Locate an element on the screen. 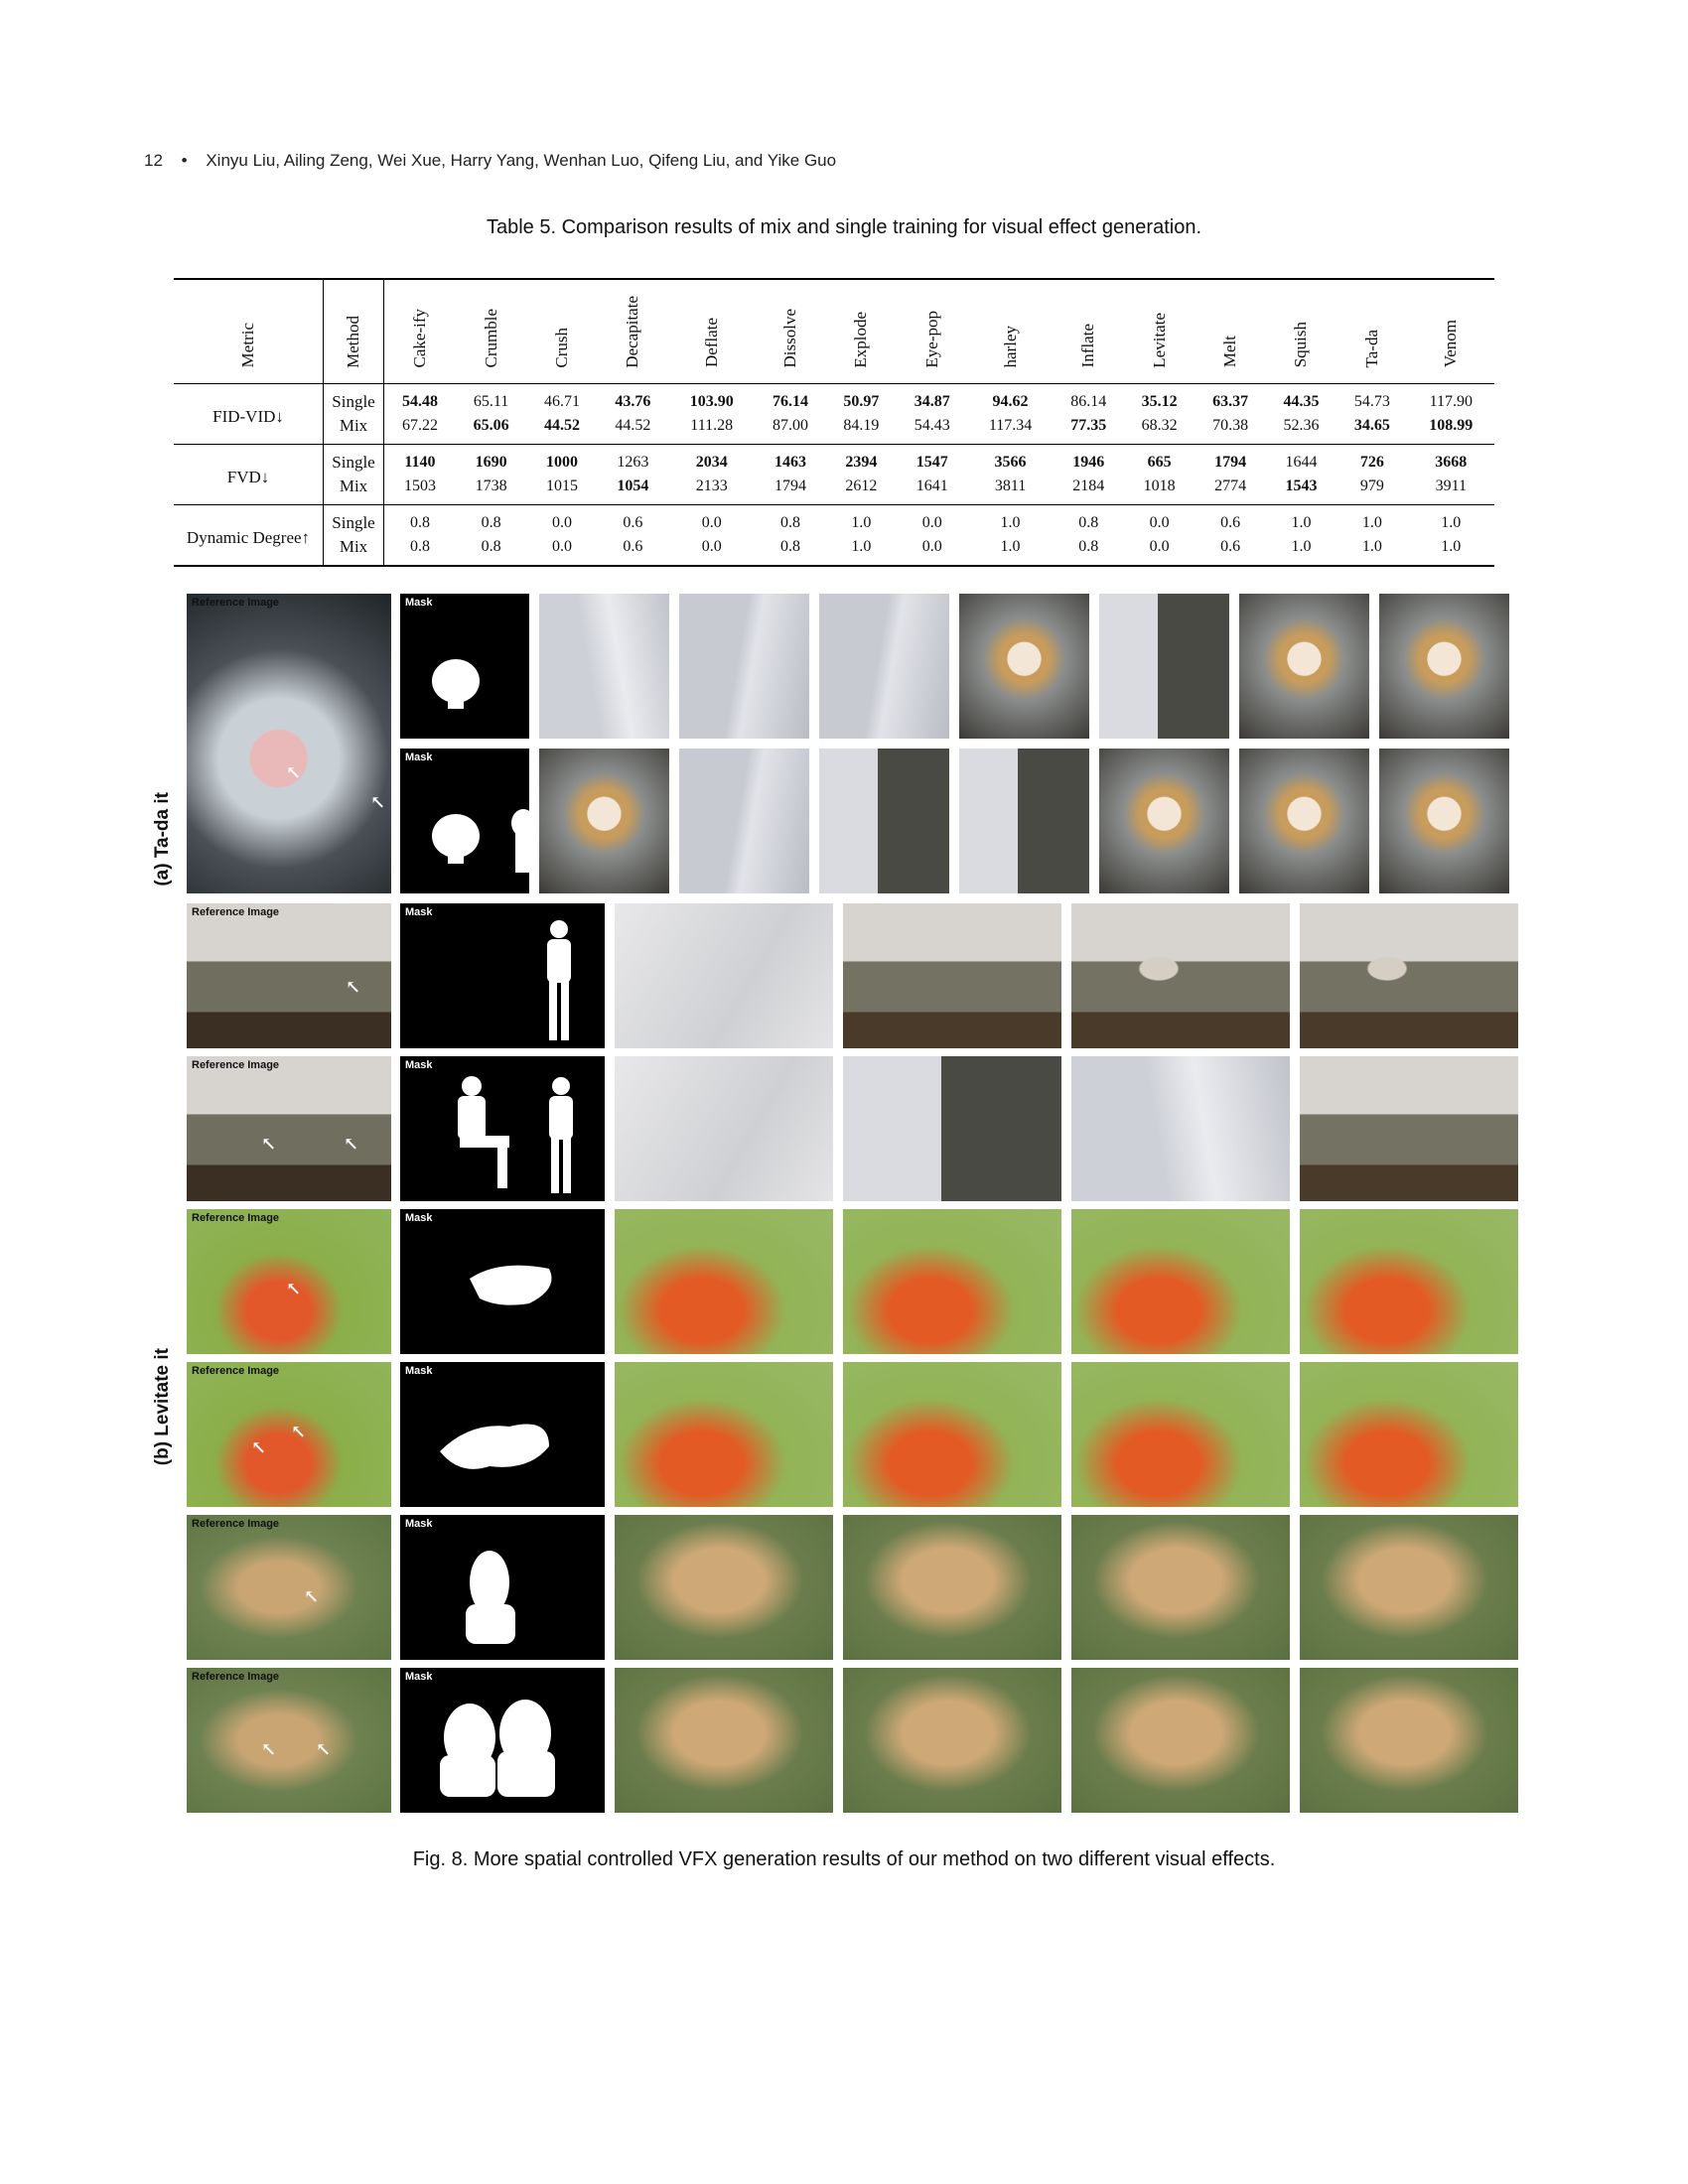 The height and width of the screenshot is (2184, 1688). table-cell: 44.35 is located at coordinates (1301, 401).